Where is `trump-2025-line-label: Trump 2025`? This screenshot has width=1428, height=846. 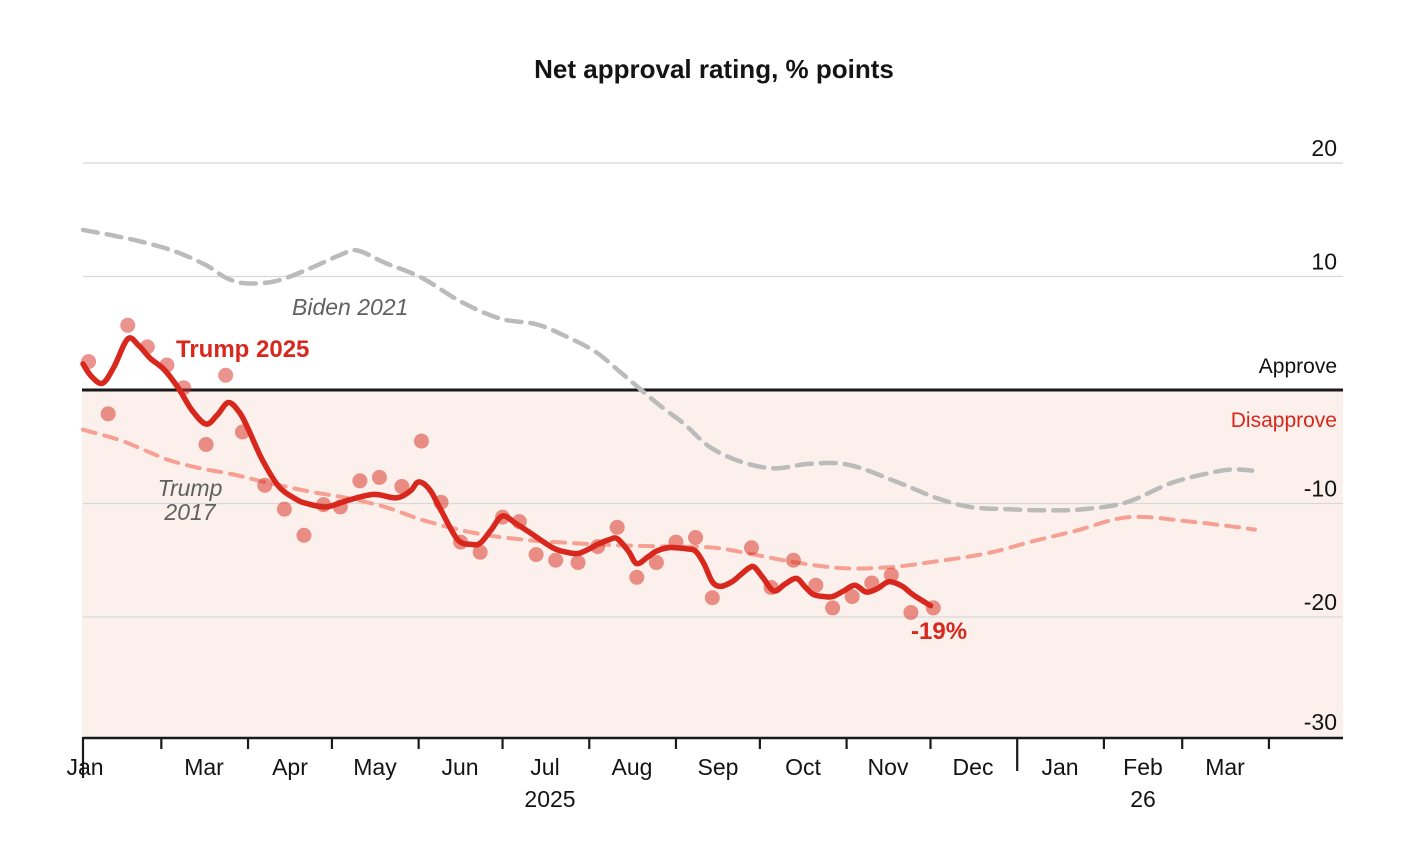 trump-2025-line-label: Trump 2025 is located at coordinates (243, 349).